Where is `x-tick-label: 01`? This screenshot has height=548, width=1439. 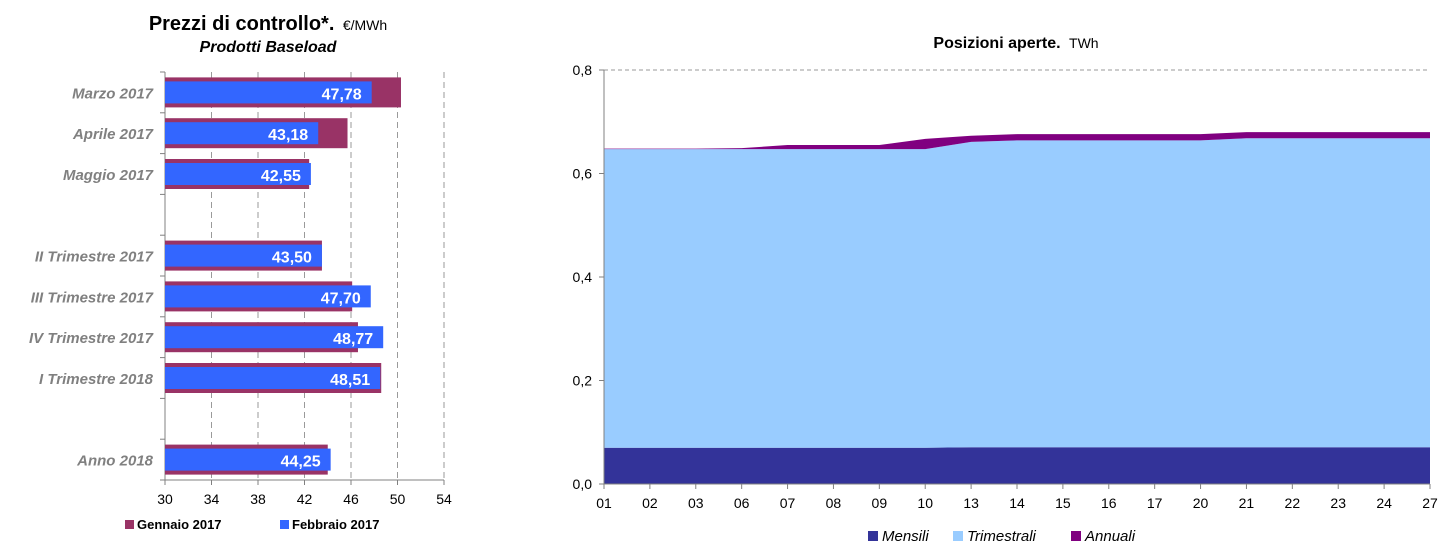
x-tick-label: 01 is located at coordinates (604, 503).